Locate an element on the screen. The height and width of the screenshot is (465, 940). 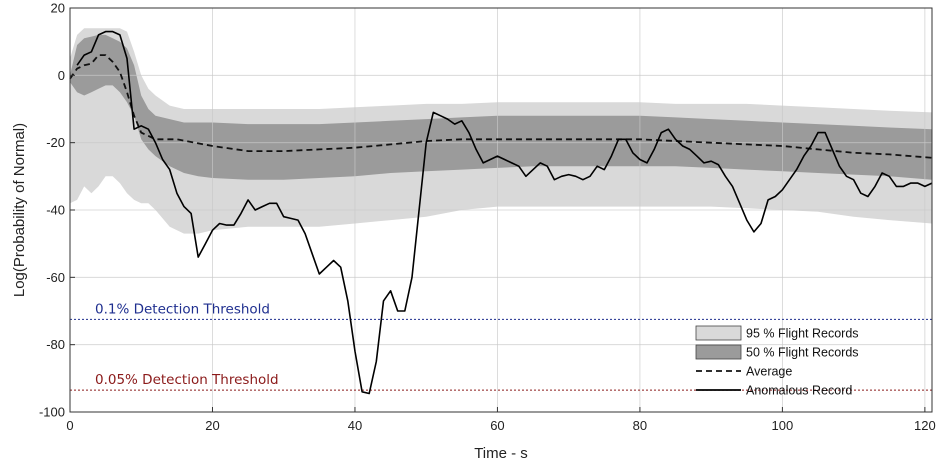
legend-label-band50: 50 % Flight Records is located at coordinates (802, 353).